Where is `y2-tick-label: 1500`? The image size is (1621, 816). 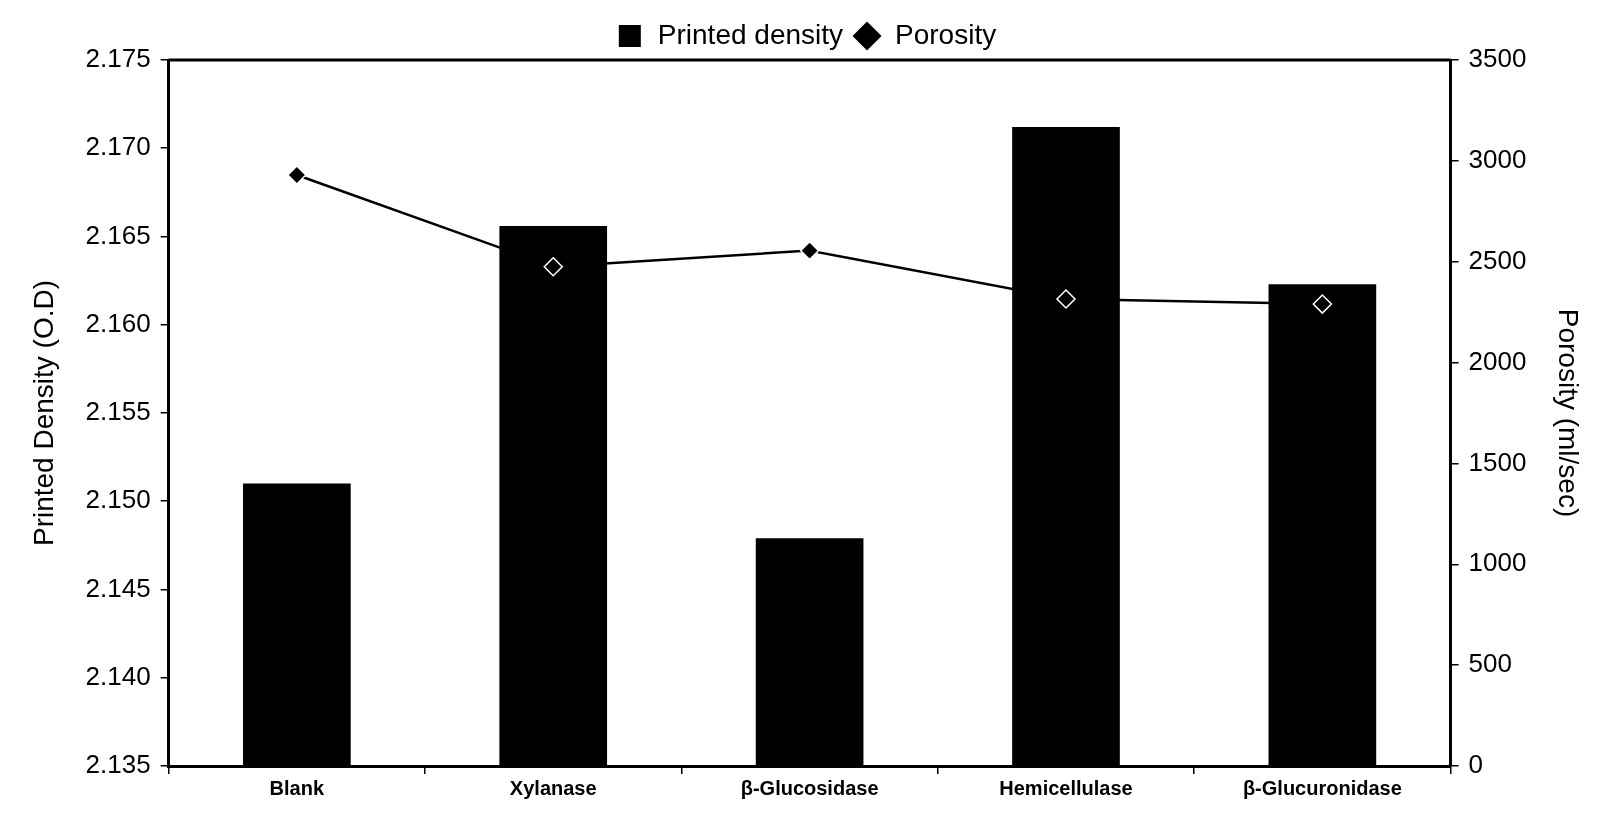
y2-tick-label: 1500 is located at coordinates (1497, 461).